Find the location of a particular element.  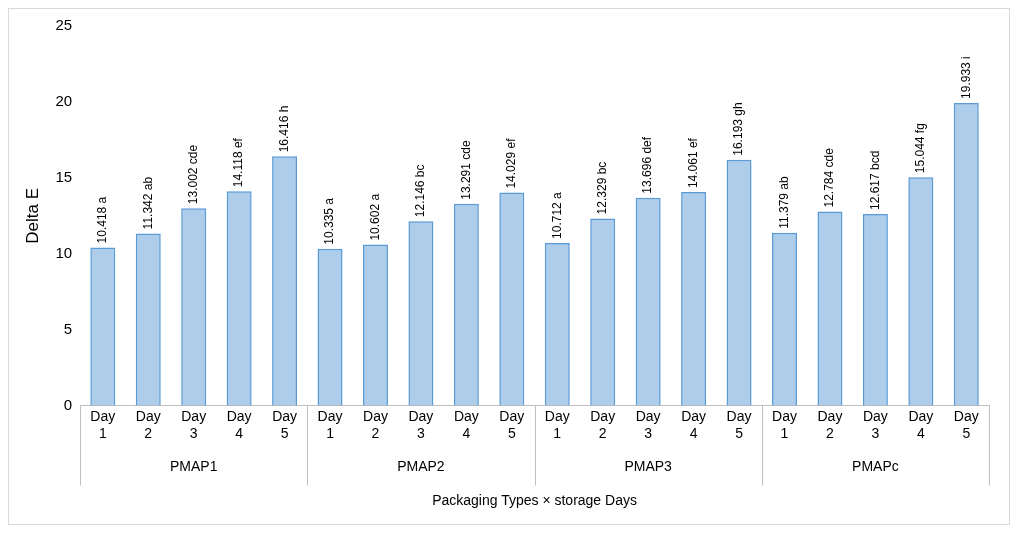

text: PMAP1 is located at coordinates (193, 466).